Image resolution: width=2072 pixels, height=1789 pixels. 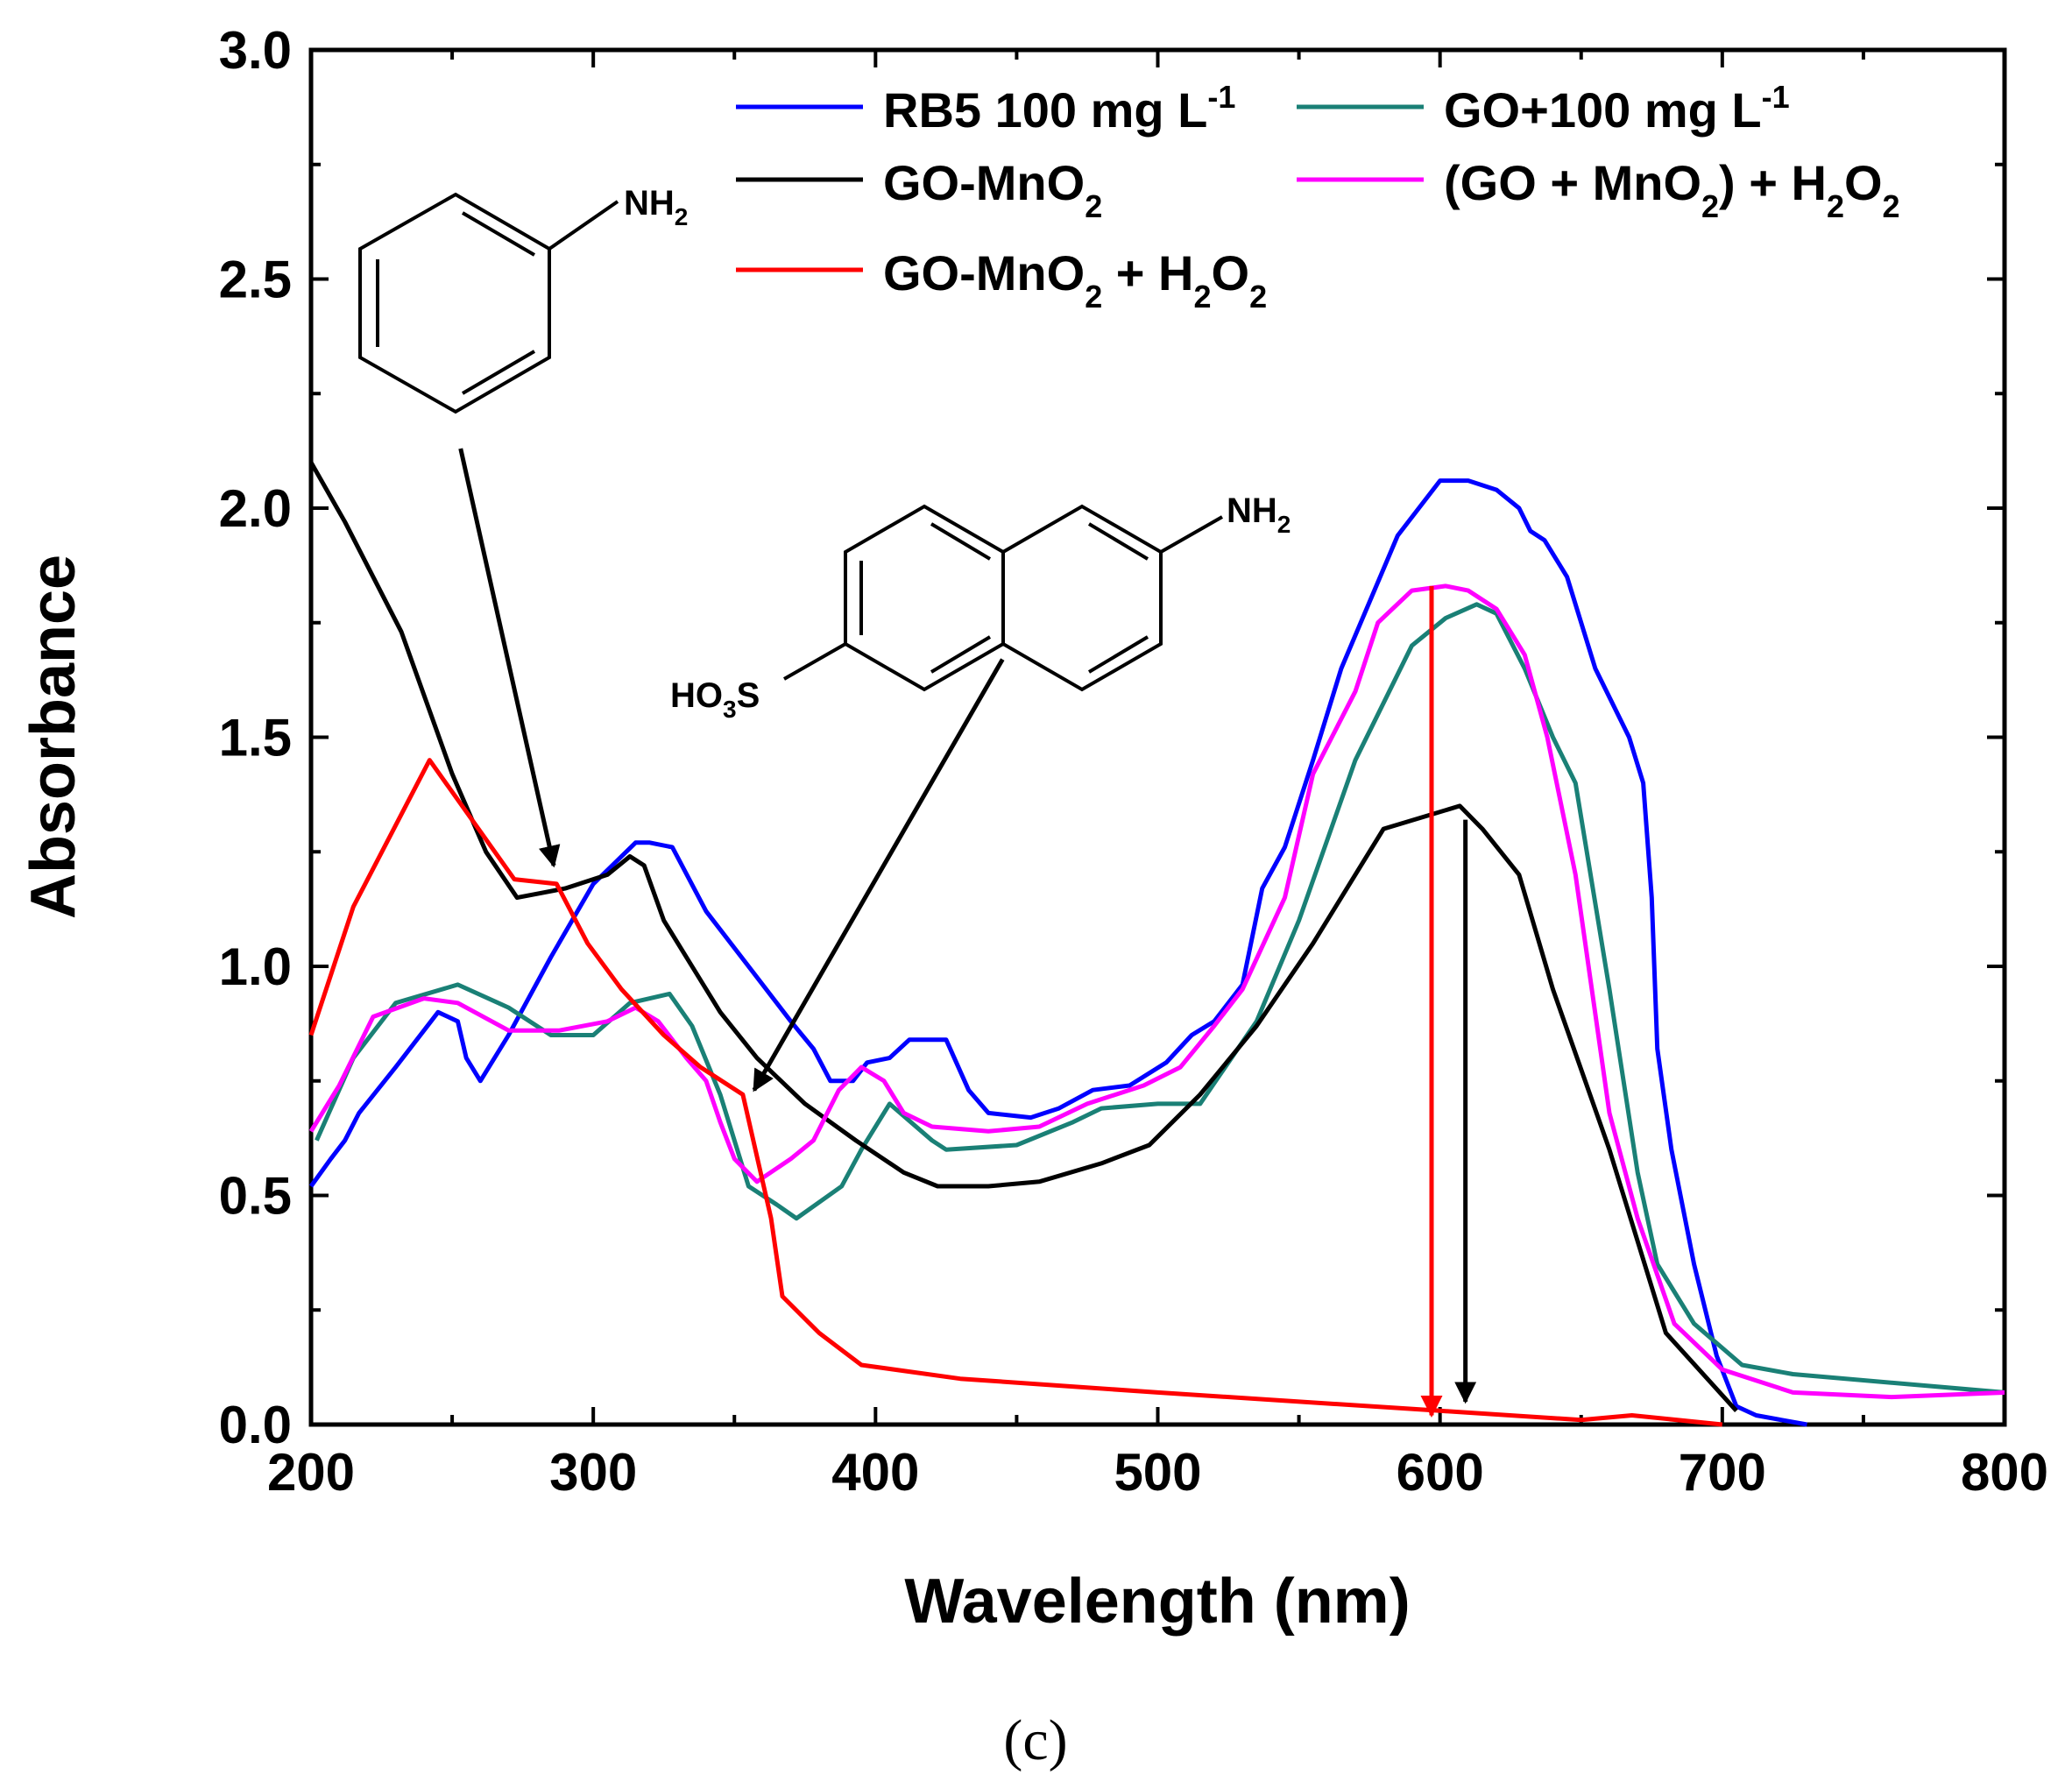 What do you see at coordinates (53, 737) in the screenshot?
I see `y-axis-title: Absorbance` at bounding box center [53, 737].